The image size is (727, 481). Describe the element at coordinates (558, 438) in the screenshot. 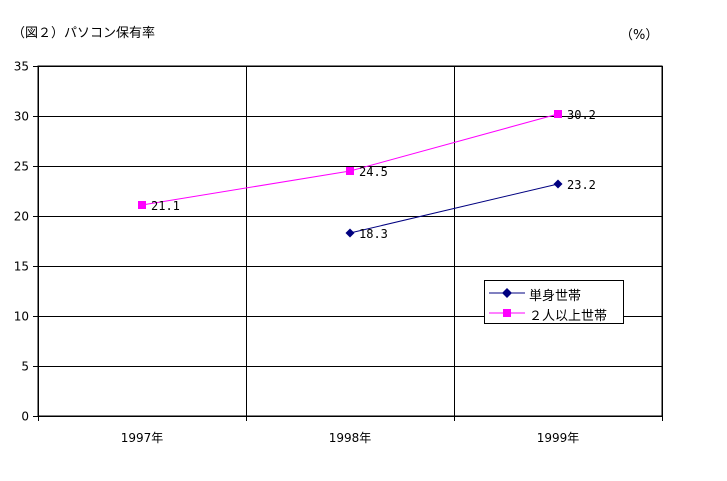

I see `x-tick-label: 1999年` at that location.